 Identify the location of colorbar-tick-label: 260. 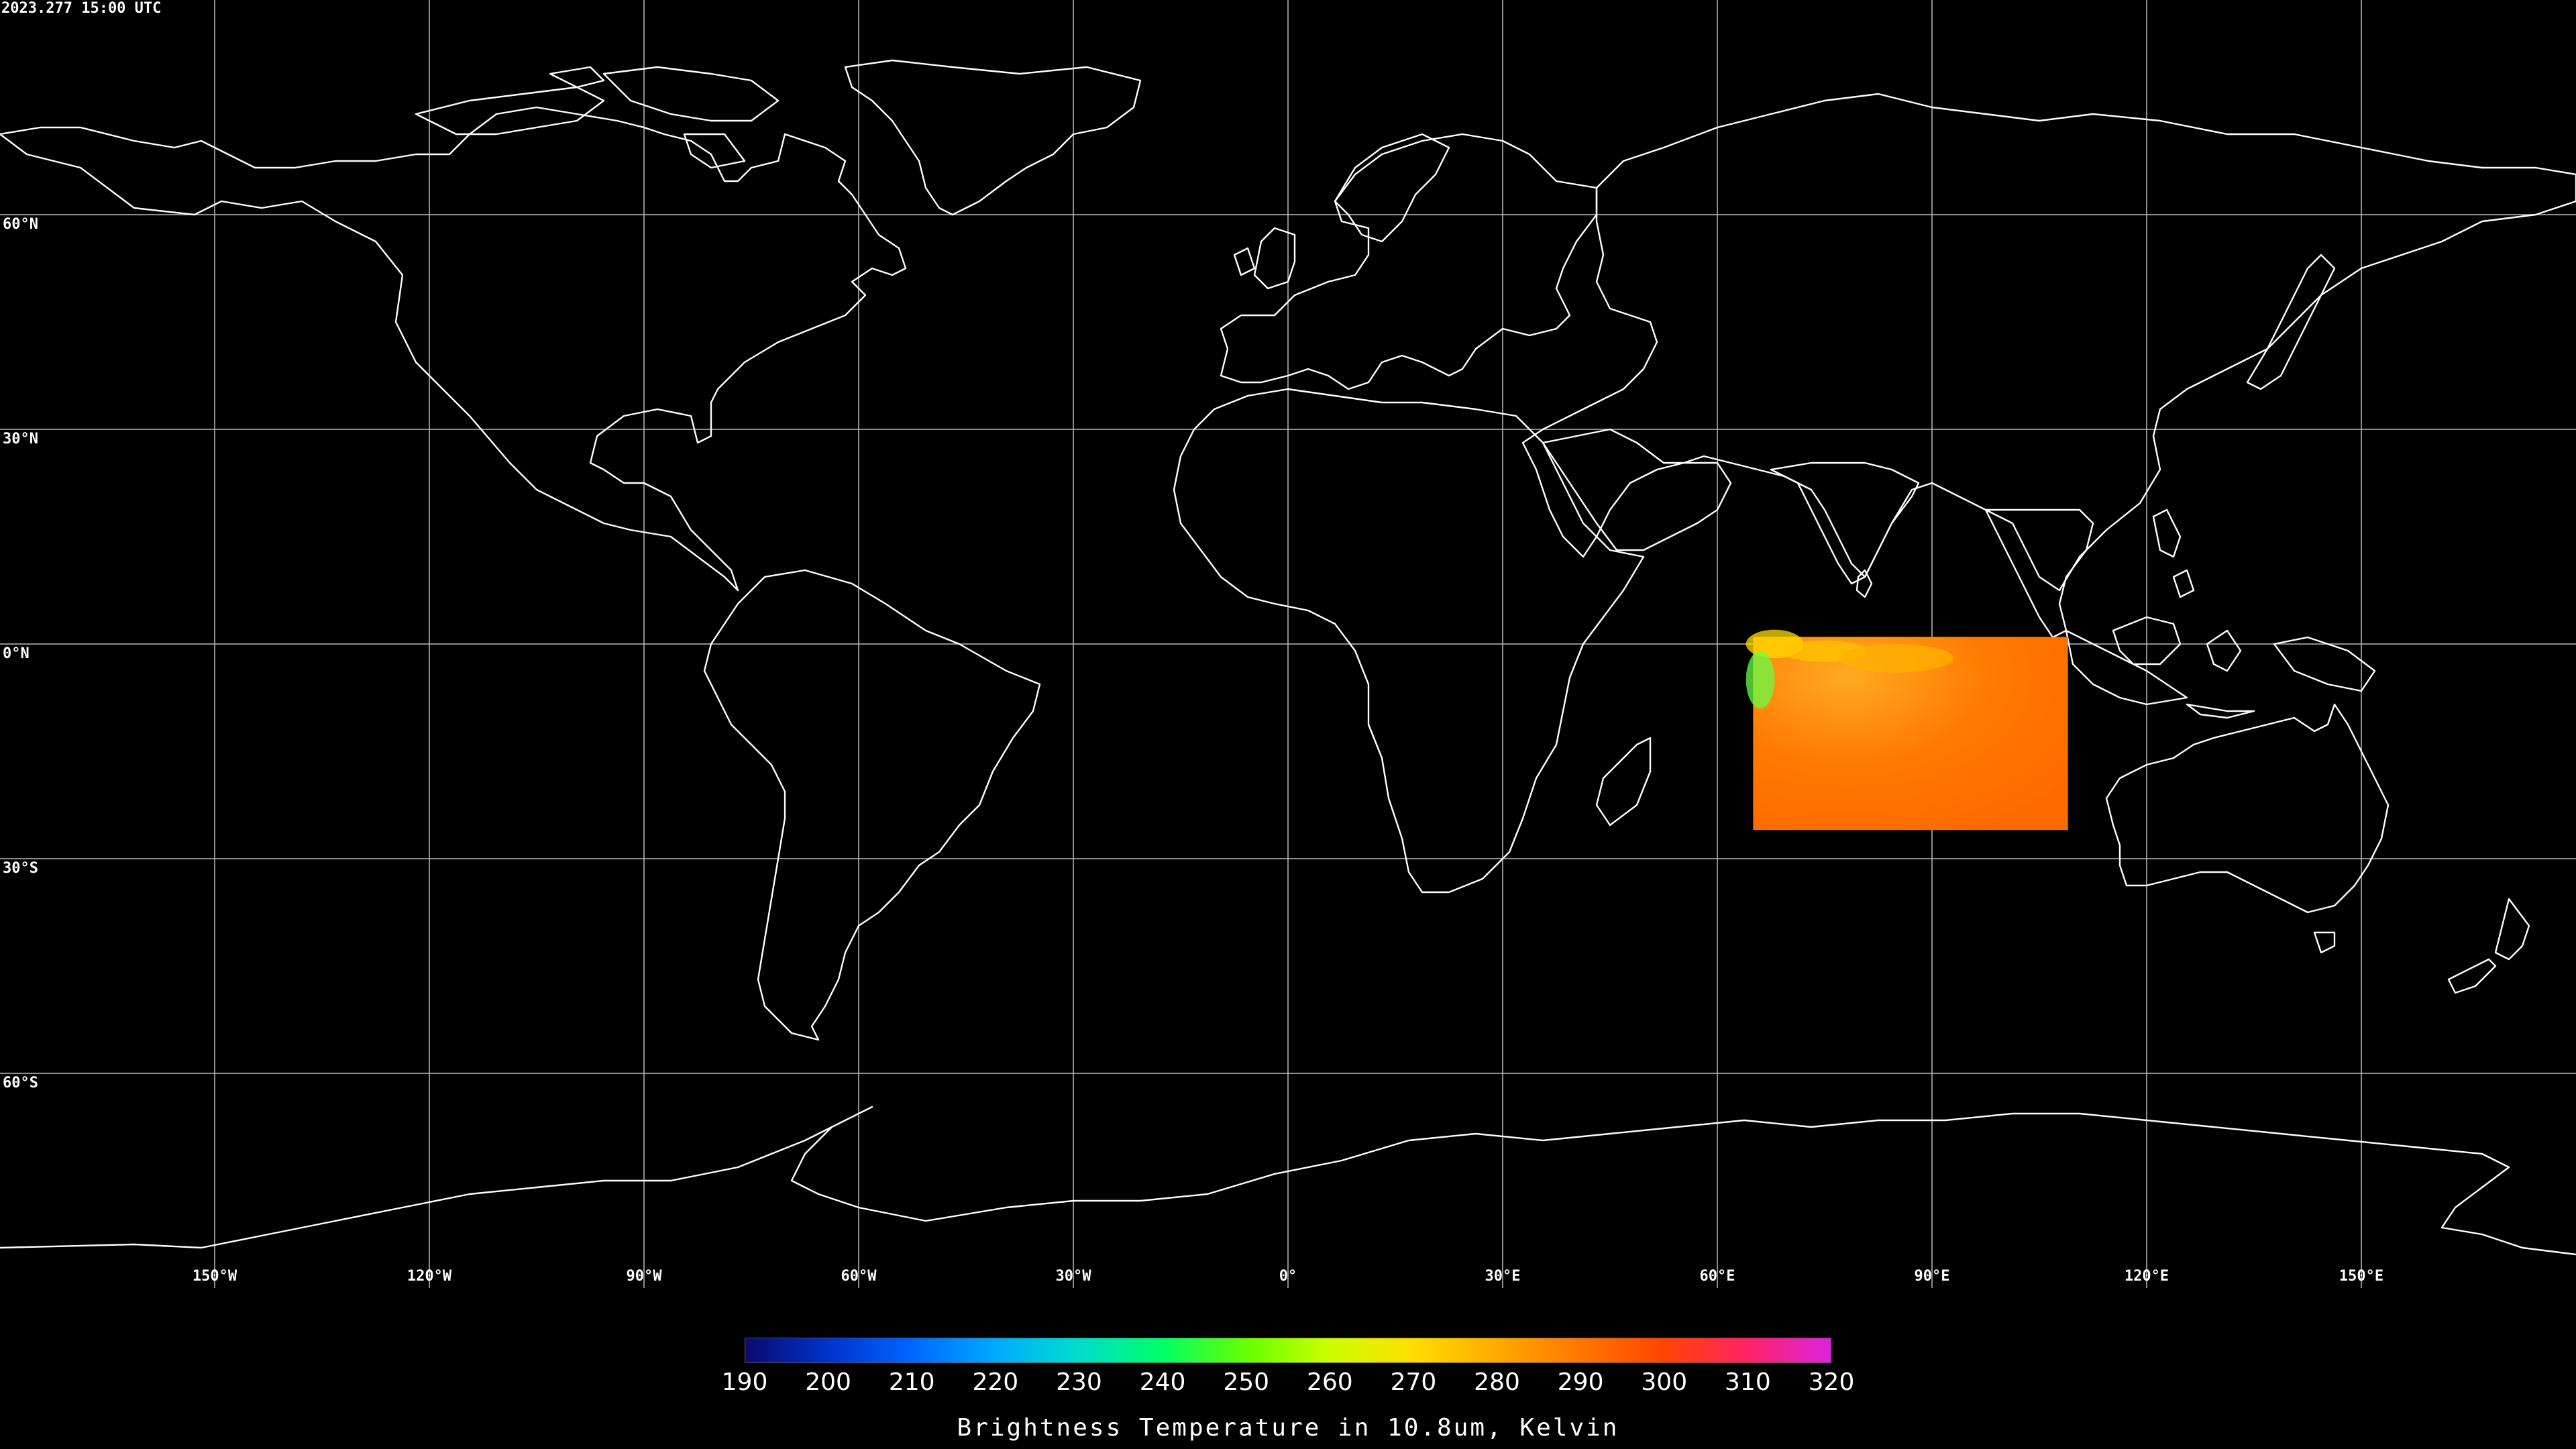
(1329, 1382).